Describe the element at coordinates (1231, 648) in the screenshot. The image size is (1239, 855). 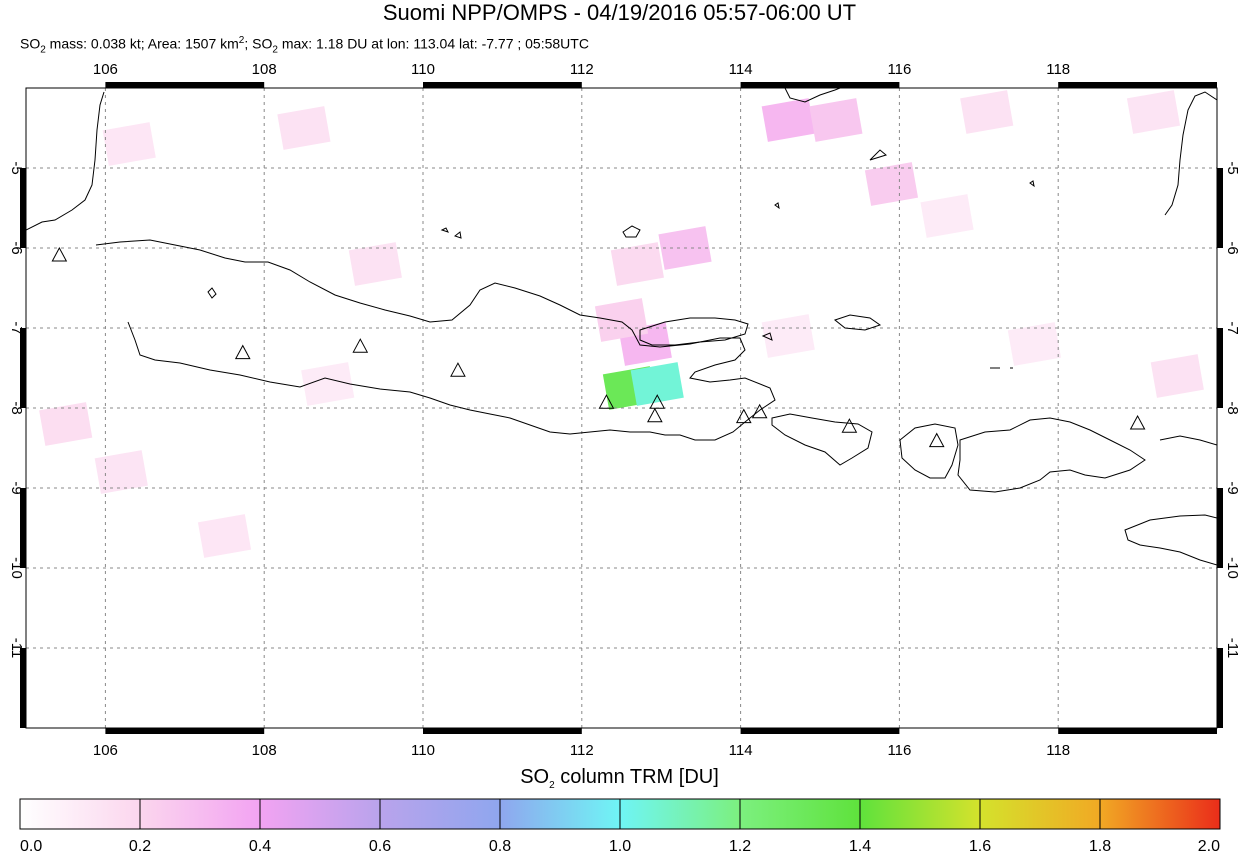
I see `lat-tick-label-right: -11` at that location.